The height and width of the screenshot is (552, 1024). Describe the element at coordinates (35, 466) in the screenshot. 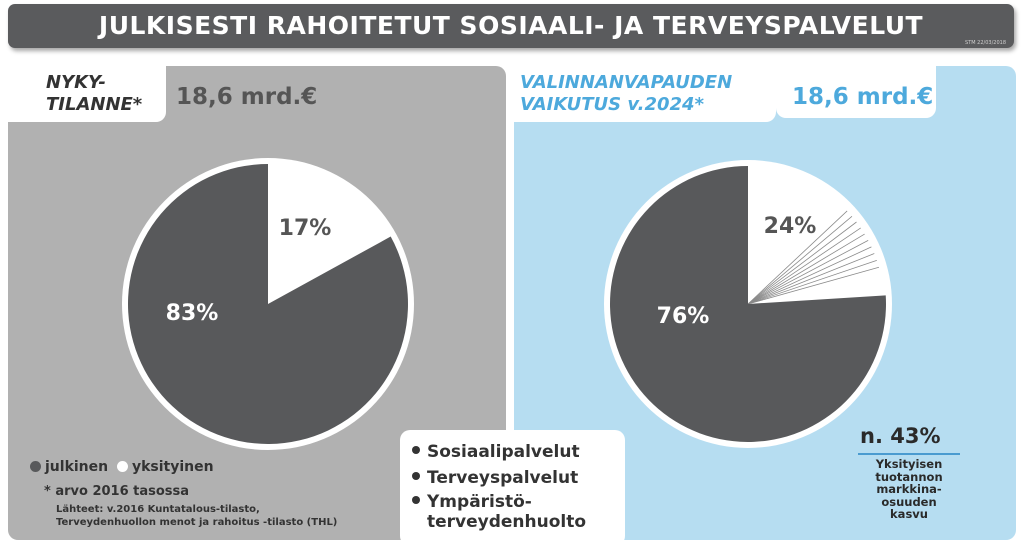

I see `legend-public-swatch` at that location.